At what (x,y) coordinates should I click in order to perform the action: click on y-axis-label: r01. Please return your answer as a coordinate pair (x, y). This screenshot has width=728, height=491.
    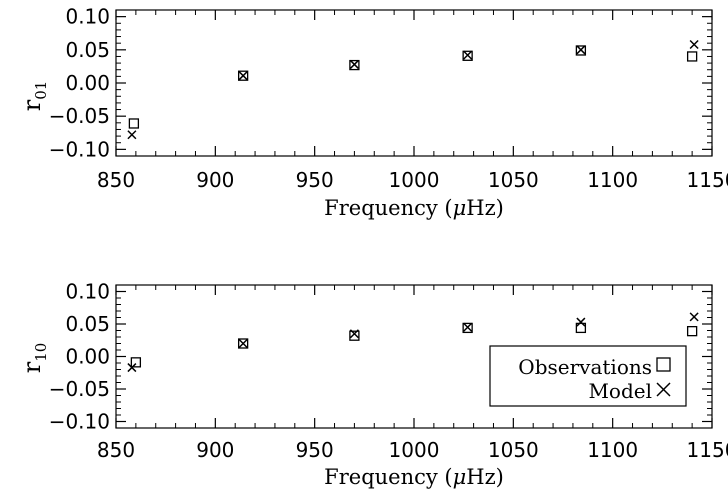
    Looking at the image, I should click on (34, 96).